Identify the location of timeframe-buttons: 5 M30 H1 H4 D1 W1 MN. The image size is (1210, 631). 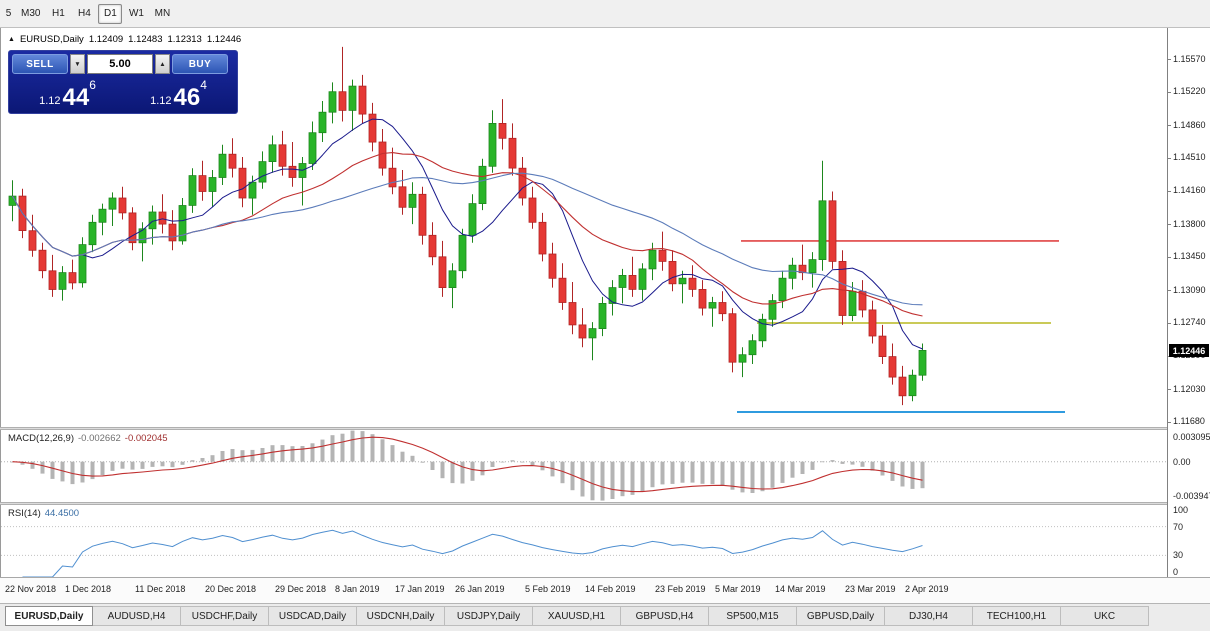
(89, 13).